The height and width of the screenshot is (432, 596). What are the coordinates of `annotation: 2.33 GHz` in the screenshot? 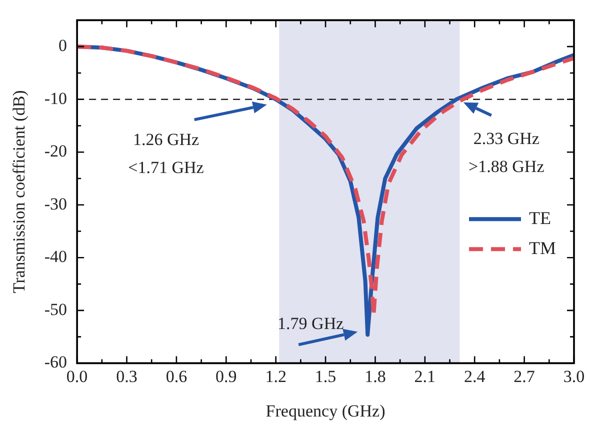 It's located at (506, 138).